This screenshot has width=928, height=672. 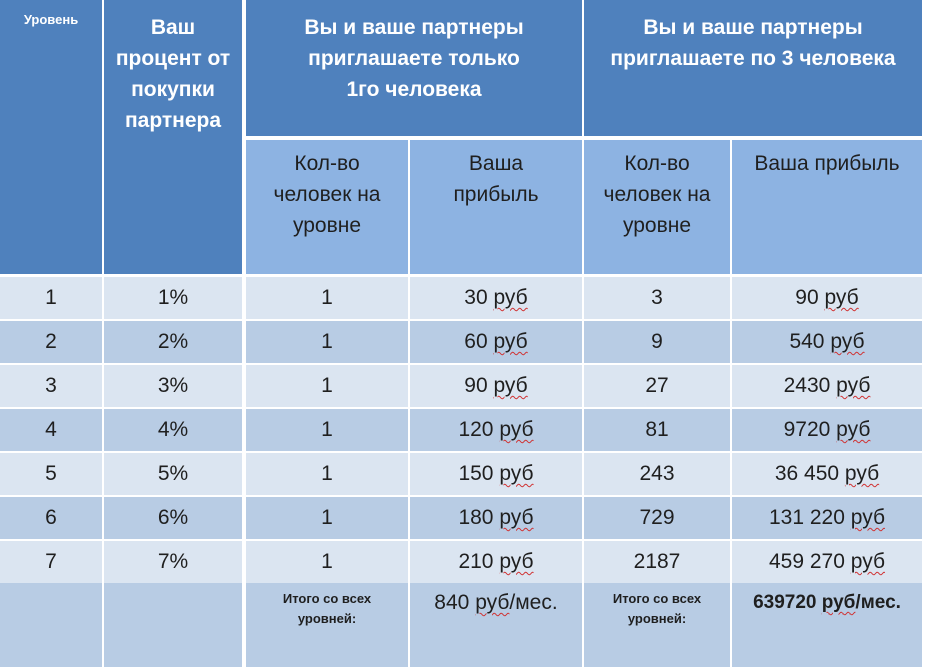 What do you see at coordinates (476, 561) in the screenshot?
I see `cell-profit-one-amount: 210` at bounding box center [476, 561].